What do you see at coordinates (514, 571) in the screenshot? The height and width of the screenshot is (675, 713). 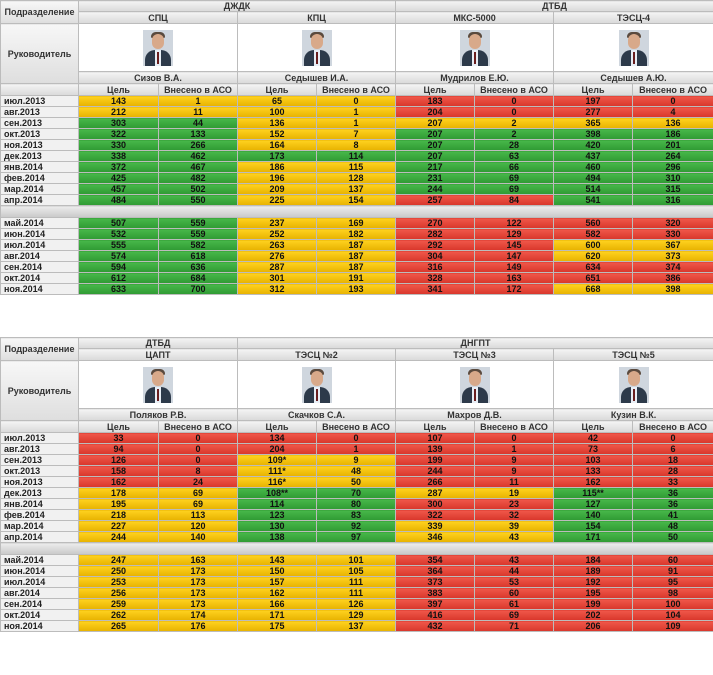 I see `entered-value: 44` at bounding box center [514, 571].